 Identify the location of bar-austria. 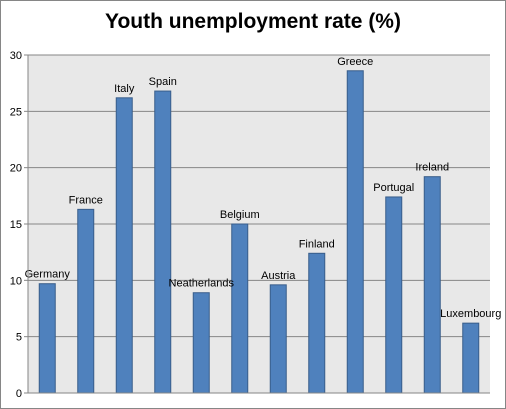
(278, 339).